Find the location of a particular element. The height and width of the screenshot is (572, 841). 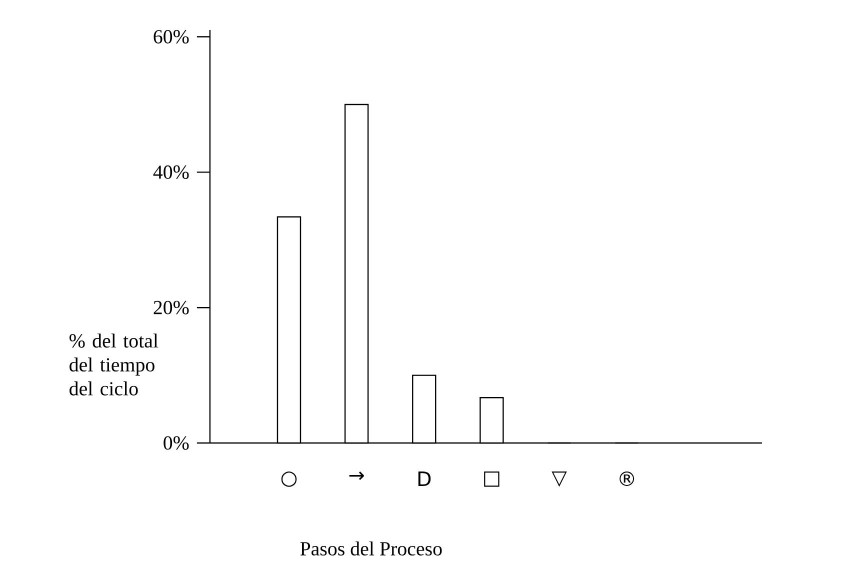

x-tick-label: ▽ is located at coordinates (559, 479).